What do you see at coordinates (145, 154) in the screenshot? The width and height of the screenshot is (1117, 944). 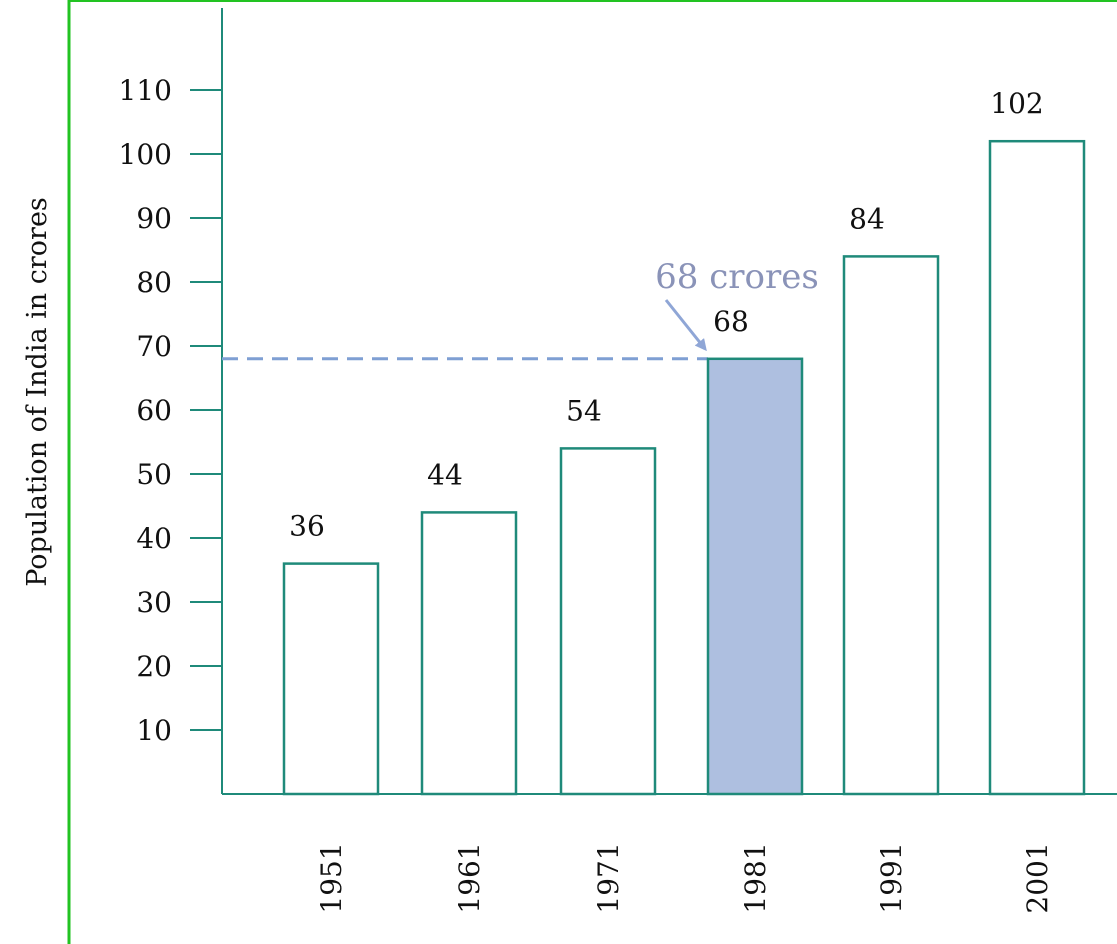 I see `y-tick-label: 100` at bounding box center [145, 154].